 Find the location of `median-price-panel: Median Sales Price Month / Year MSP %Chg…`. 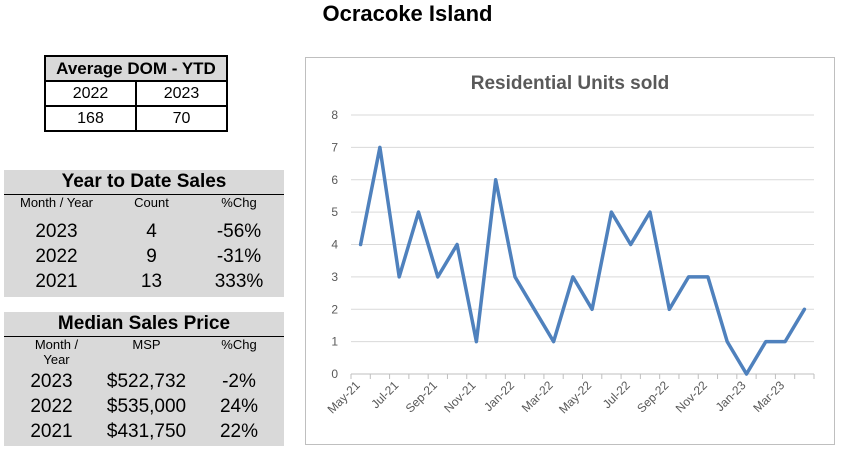

median-price-panel: Median Sales Price Month / Year MSP %Chg… is located at coordinates (144, 379).